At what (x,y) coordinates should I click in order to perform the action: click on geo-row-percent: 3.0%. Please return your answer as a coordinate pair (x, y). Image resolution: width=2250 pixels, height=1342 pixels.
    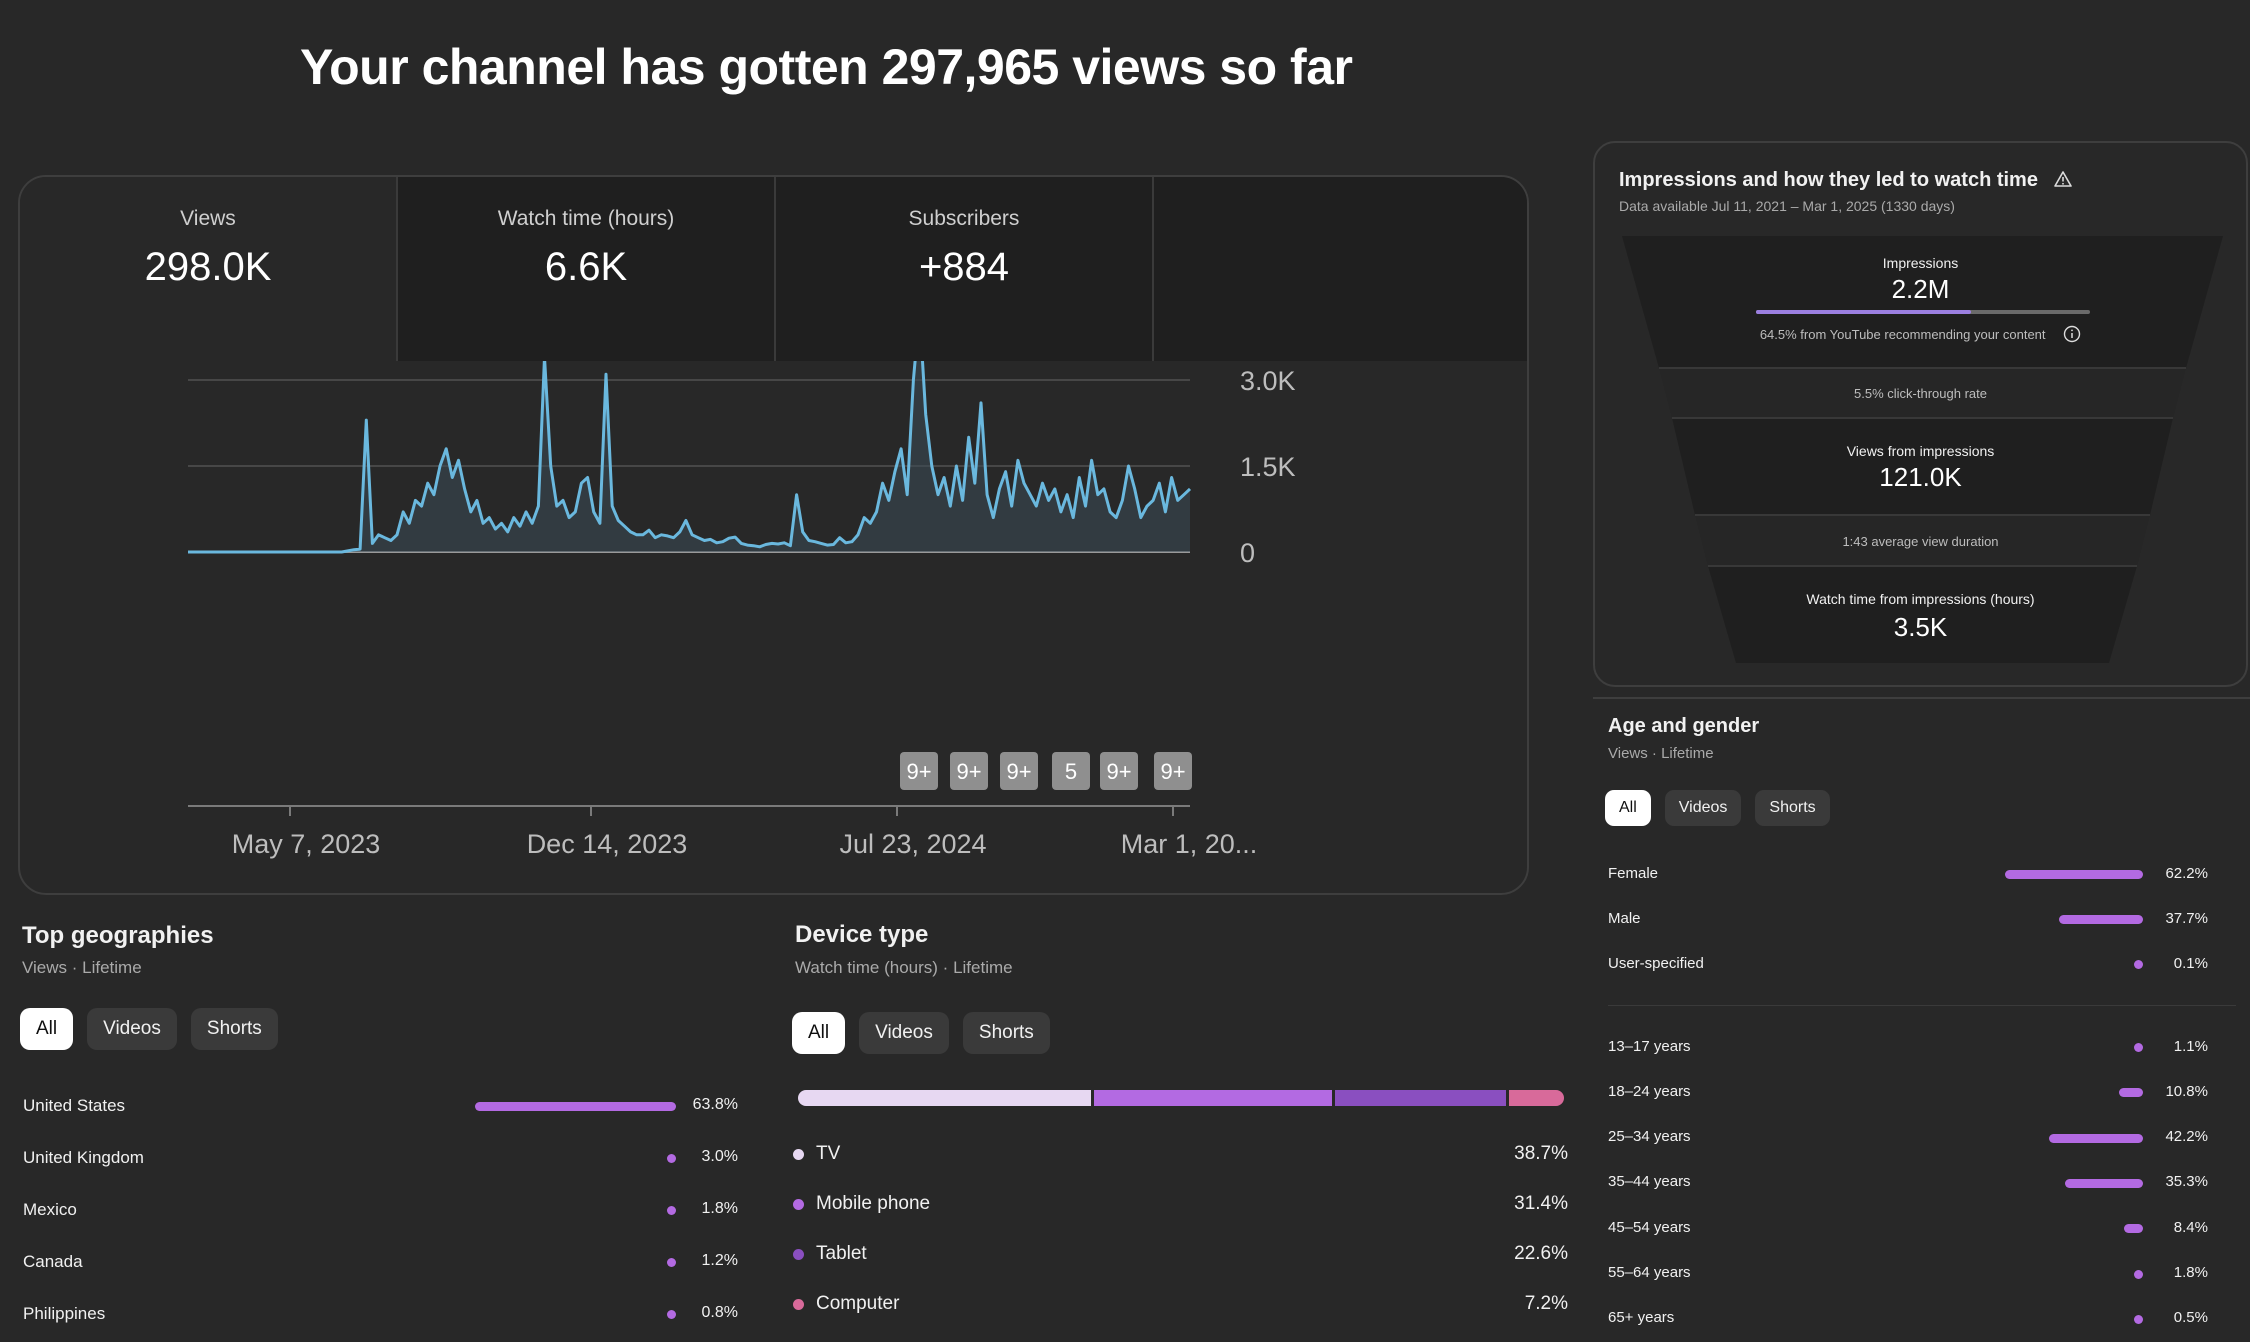
    Looking at the image, I should click on (719, 1156).